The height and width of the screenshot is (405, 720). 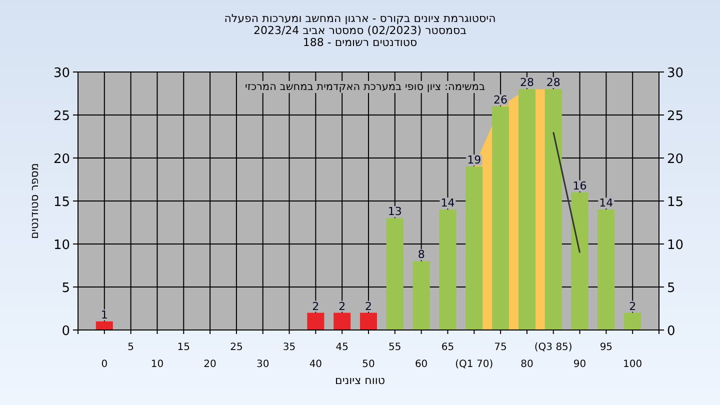 What do you see at coordinates (360, 380) in the screenshot?
I see `x-axis-title: טווח ציונים` at bounding box center [360, 380].